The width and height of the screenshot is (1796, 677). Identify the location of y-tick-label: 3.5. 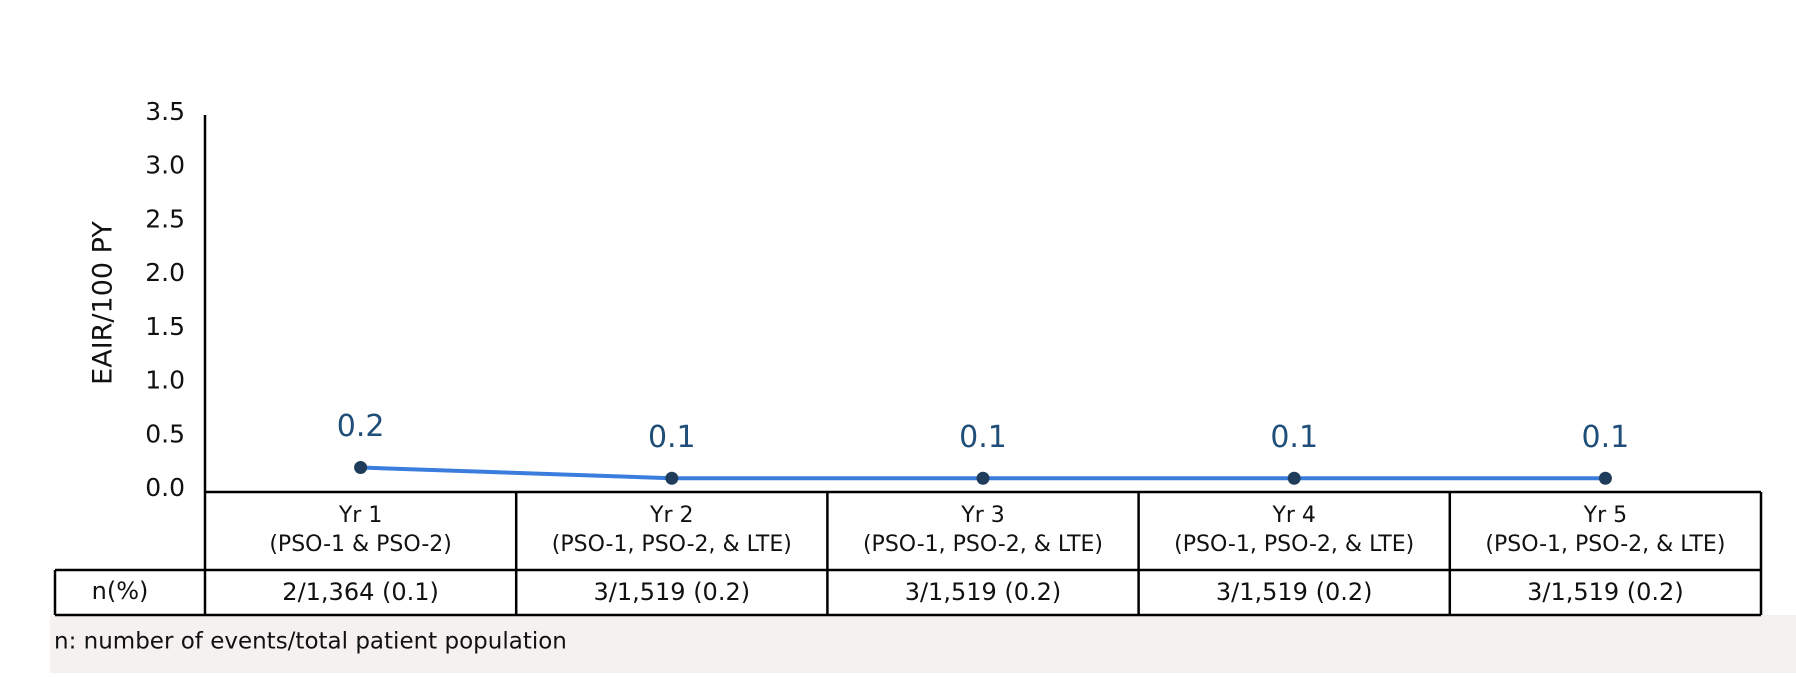
(165, 111).